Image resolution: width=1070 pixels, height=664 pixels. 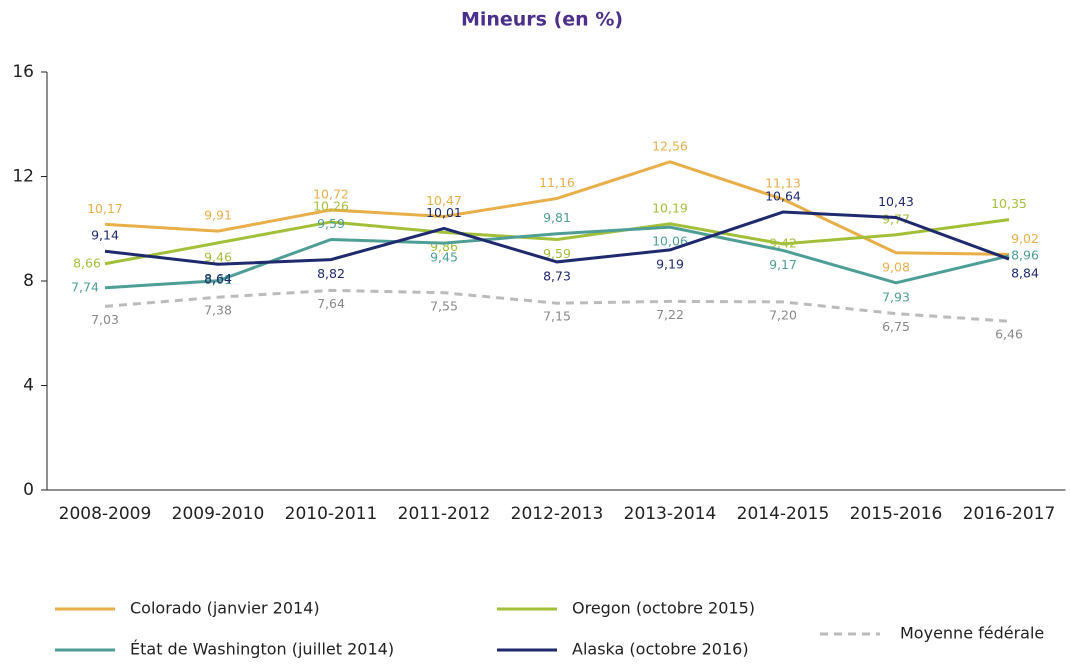 I want to click on value-label: 9,81, so click(x=557, y=217).